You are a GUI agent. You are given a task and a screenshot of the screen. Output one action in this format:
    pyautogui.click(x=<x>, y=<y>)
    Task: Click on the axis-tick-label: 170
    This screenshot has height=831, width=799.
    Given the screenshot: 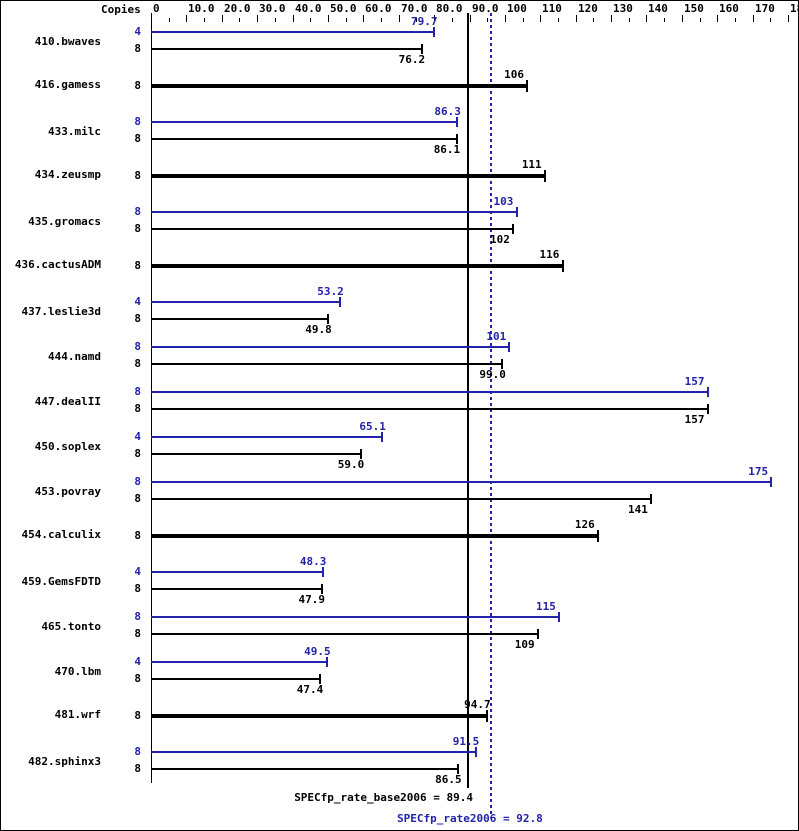 What is the action you would take?
    pyautogui.click(x=765, y=8)
    